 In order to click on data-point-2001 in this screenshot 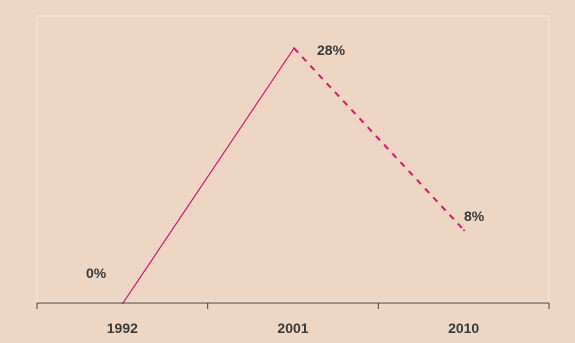, I will do `click(294, 48)`.